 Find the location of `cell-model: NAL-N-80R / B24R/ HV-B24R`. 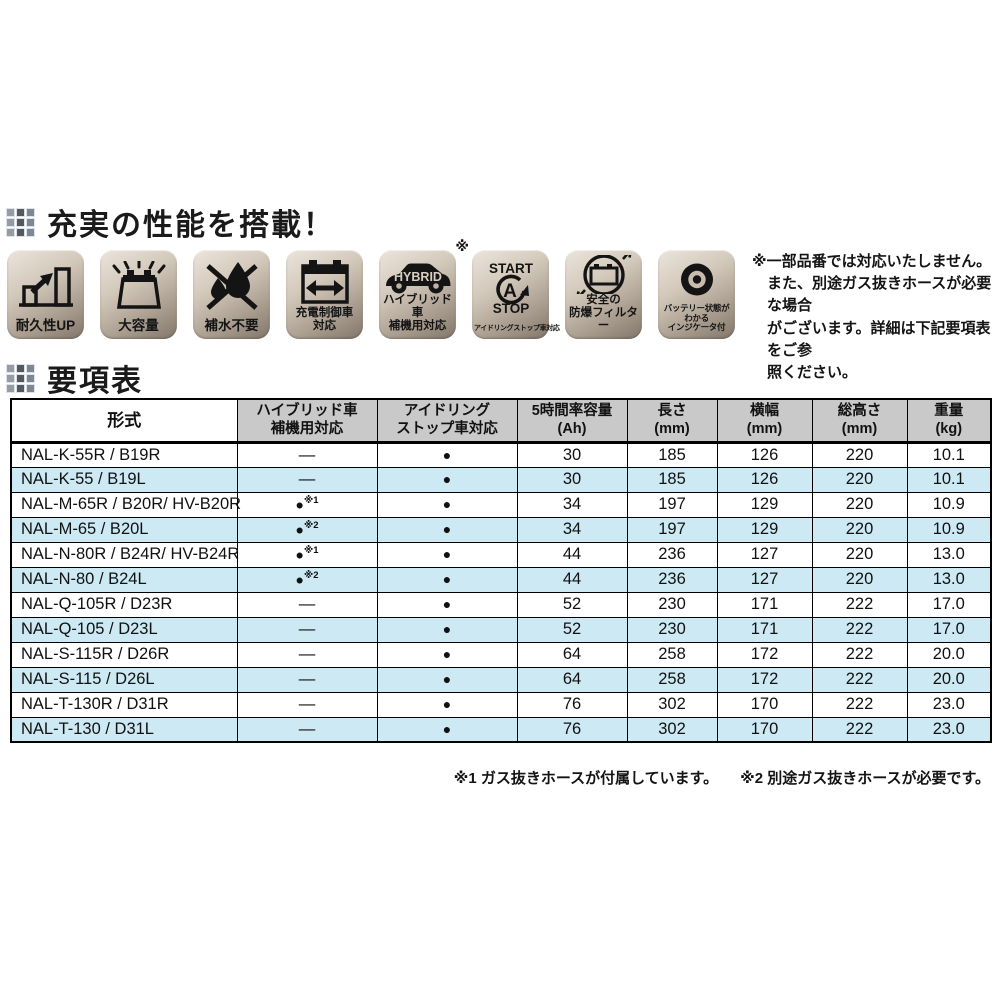

cell-model: NAL-N-80R / B24R/ HV-B24R is located at coordinates (124, 554).